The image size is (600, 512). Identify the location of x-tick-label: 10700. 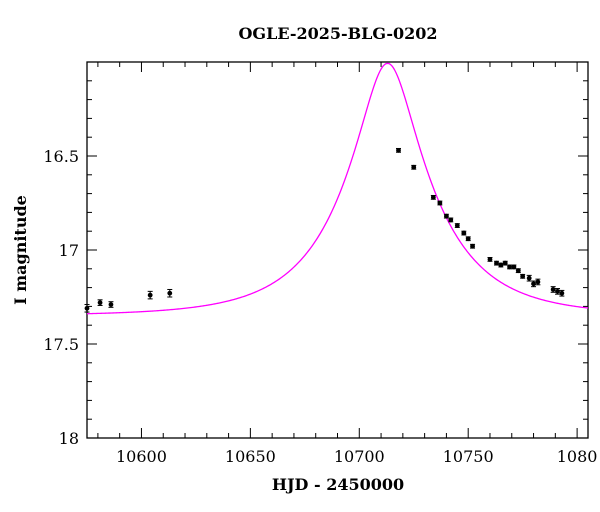
(359, 456).